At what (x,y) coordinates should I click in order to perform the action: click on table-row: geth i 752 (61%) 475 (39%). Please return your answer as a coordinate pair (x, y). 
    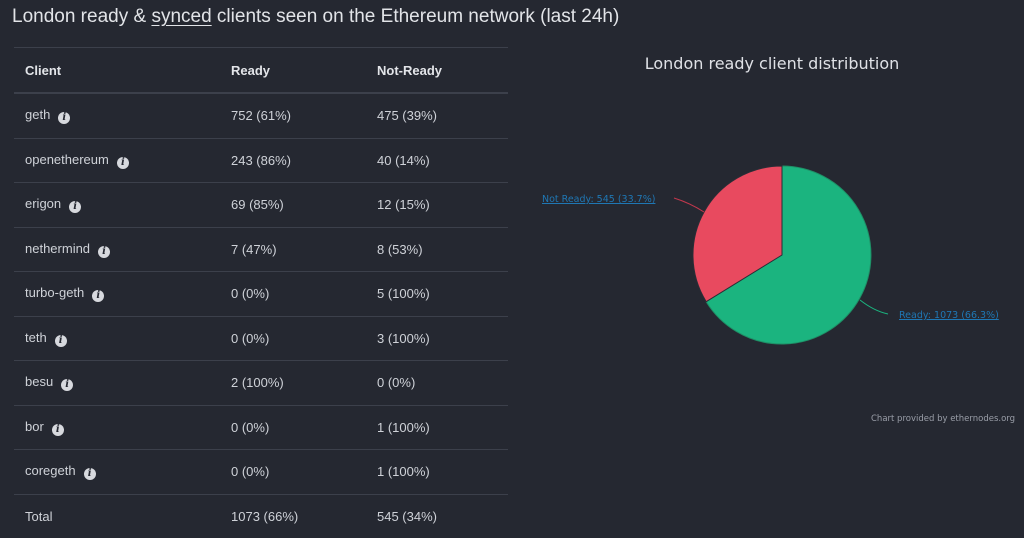
    Looking at the image, I should click on (261, 116).